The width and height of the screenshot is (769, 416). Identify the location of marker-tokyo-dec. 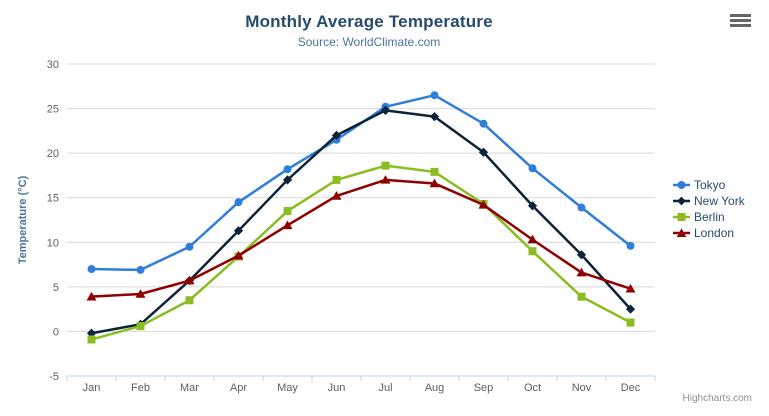
(630, 245).